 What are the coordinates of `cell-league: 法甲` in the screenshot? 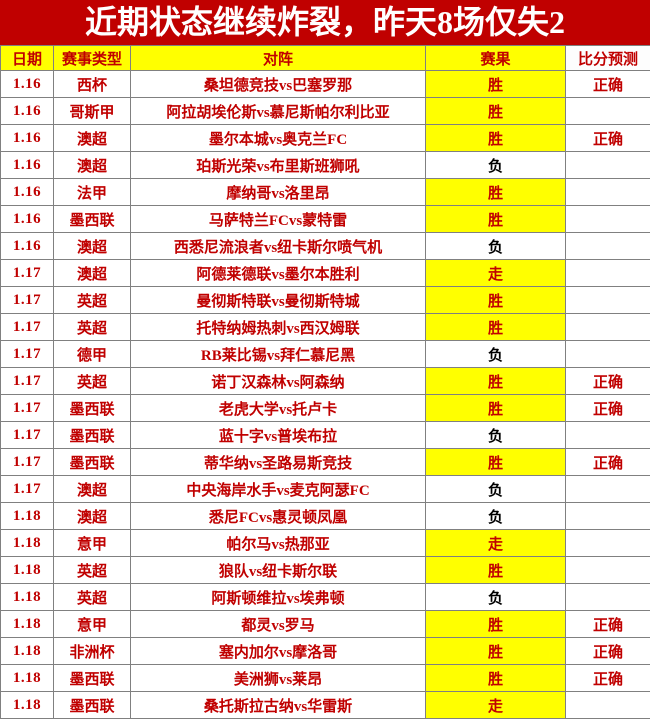 It's located at (92, 192).